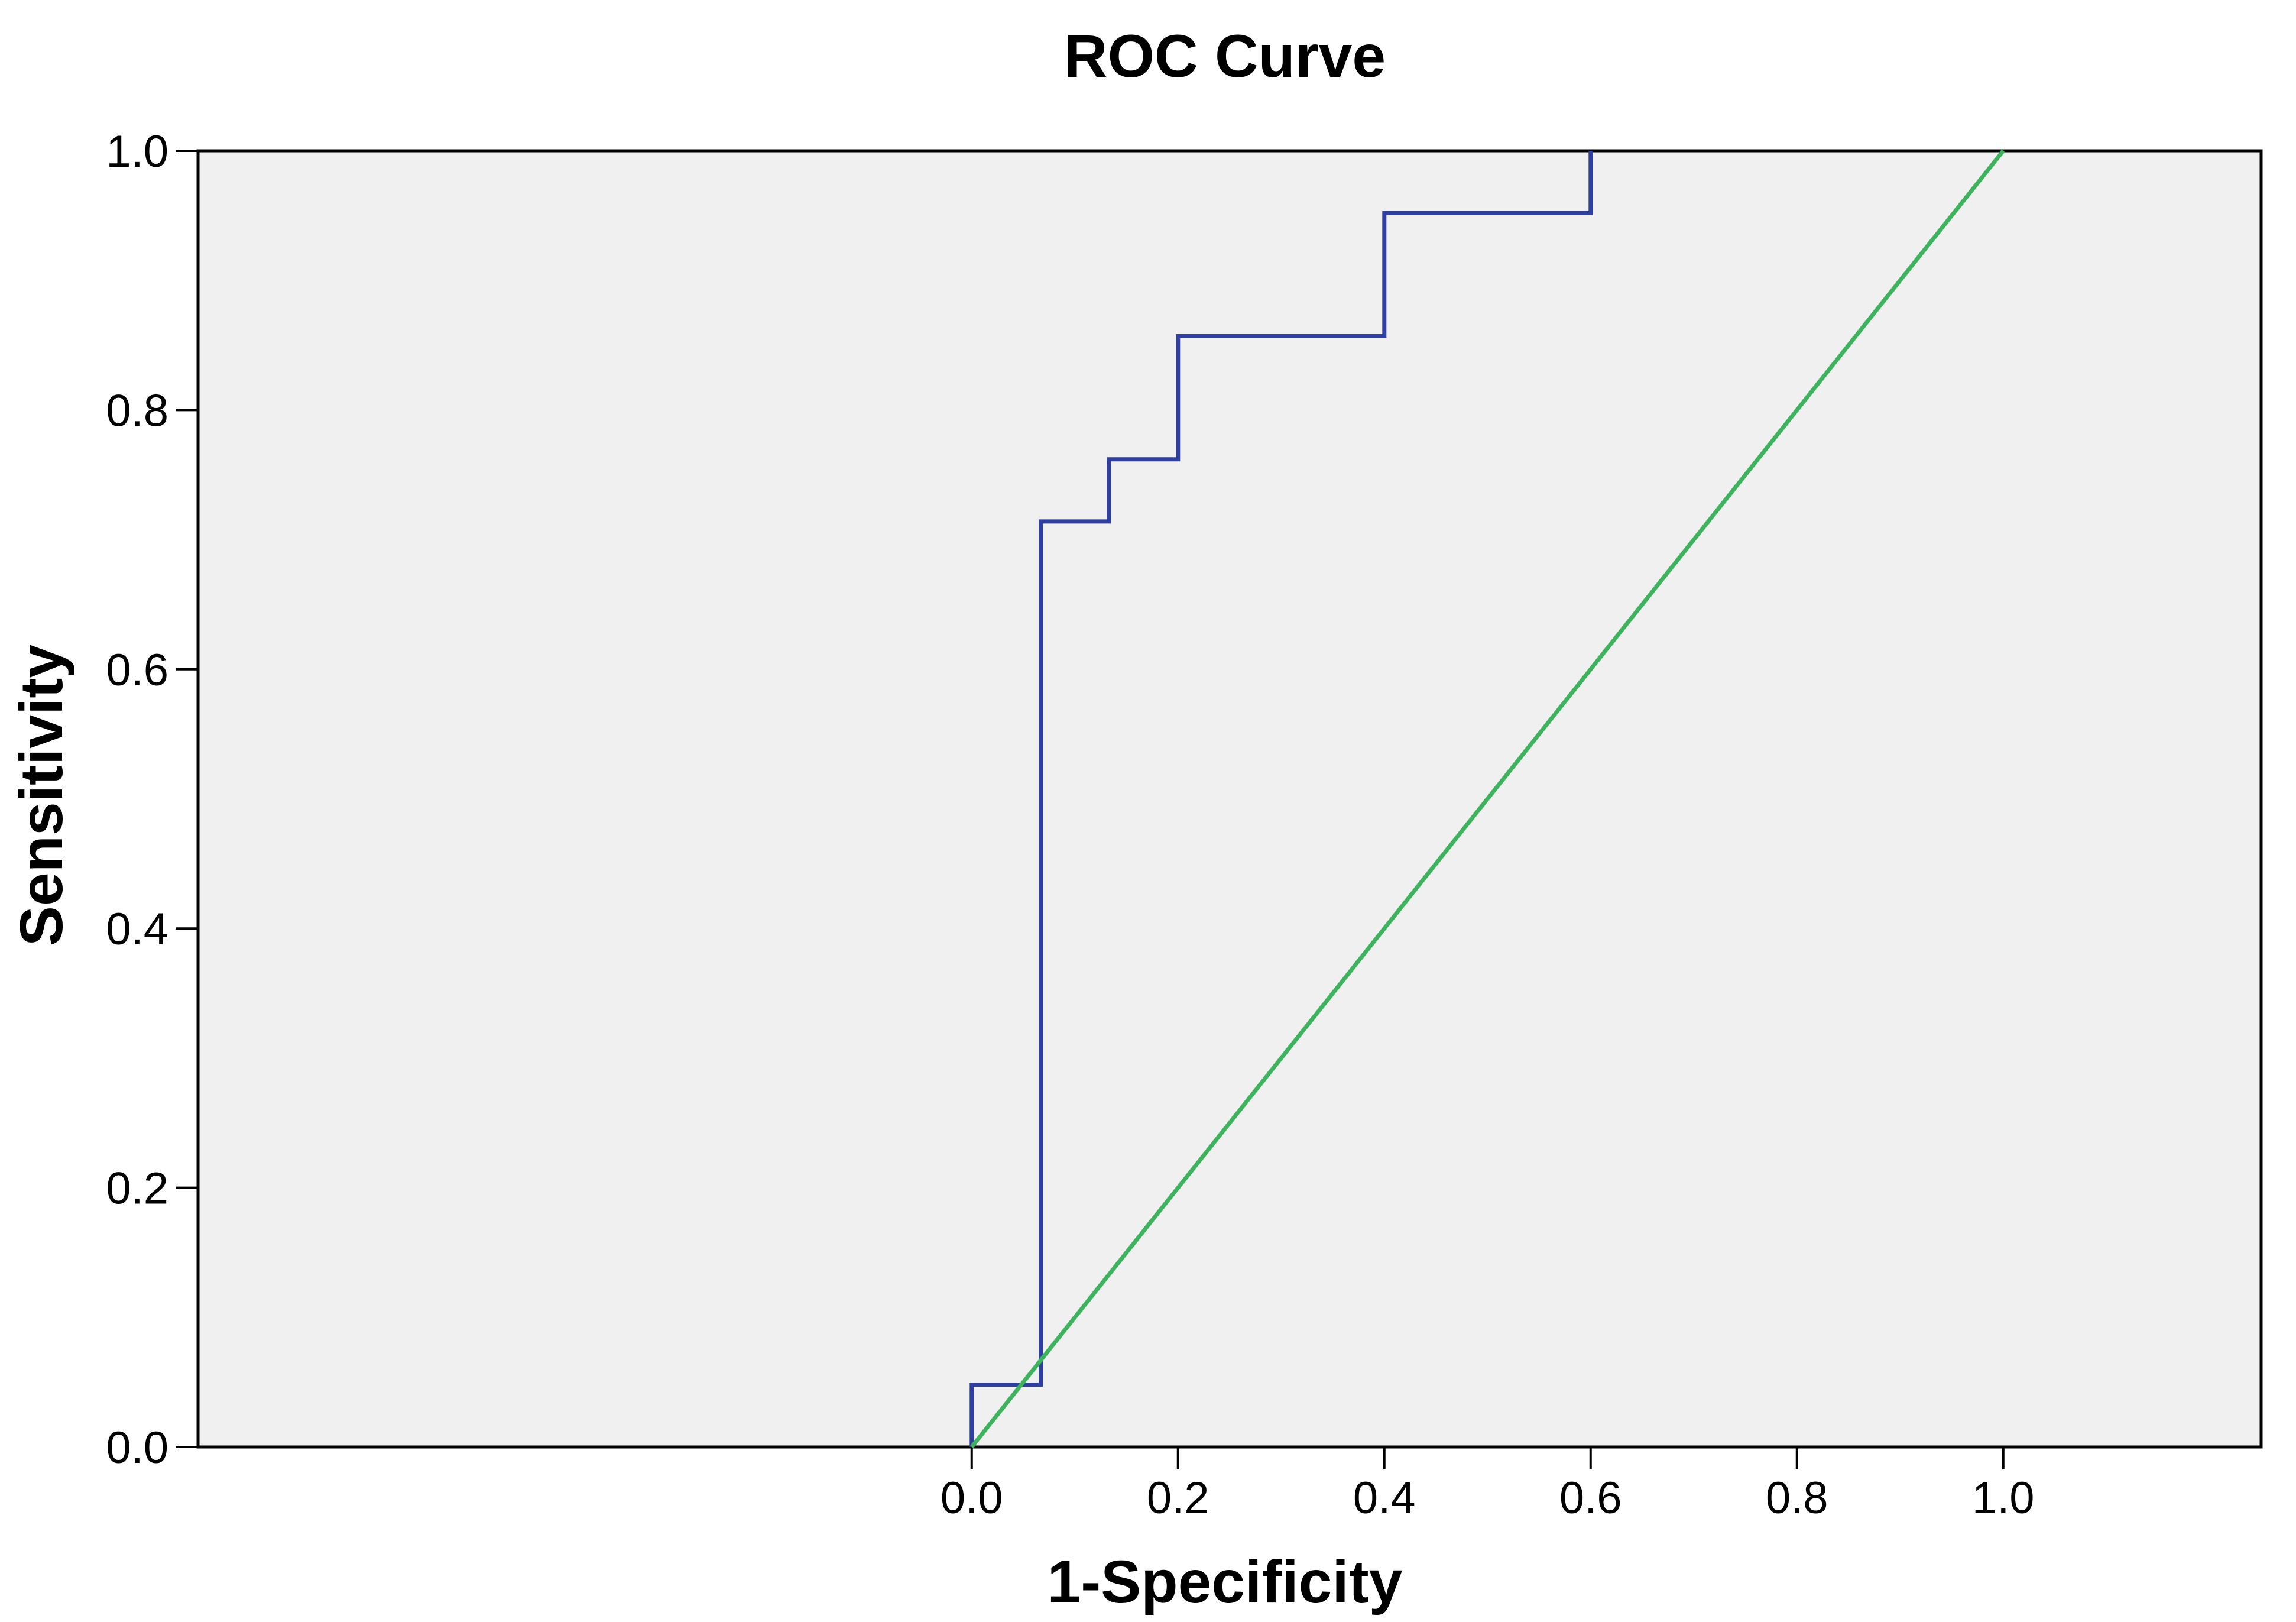 This screenshot has width=2296, height=1622. What do you see at coordinates (1384, 1498) in the screenshot?
I see `x-tick-label: 0.4` at bounding box center [1384, 1498].